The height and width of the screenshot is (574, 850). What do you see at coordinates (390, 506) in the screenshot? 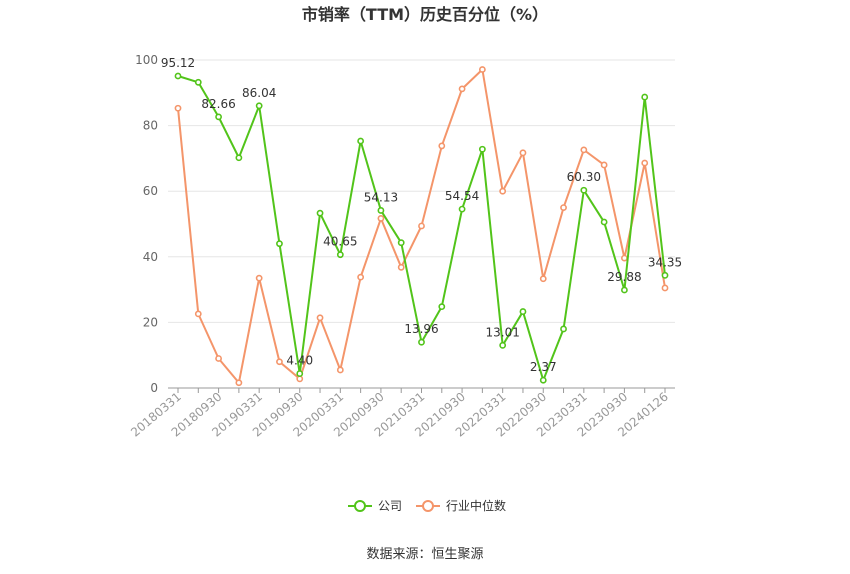
I see `legend-label: 公司` at bounding box center [390, 506].